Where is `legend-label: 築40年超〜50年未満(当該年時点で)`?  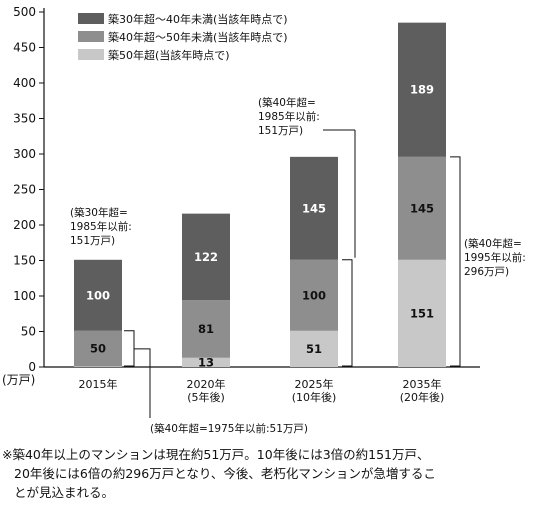 legend-label: 築40年超〜50年未満(当該年時点で) is located at coordinates (198, 37).